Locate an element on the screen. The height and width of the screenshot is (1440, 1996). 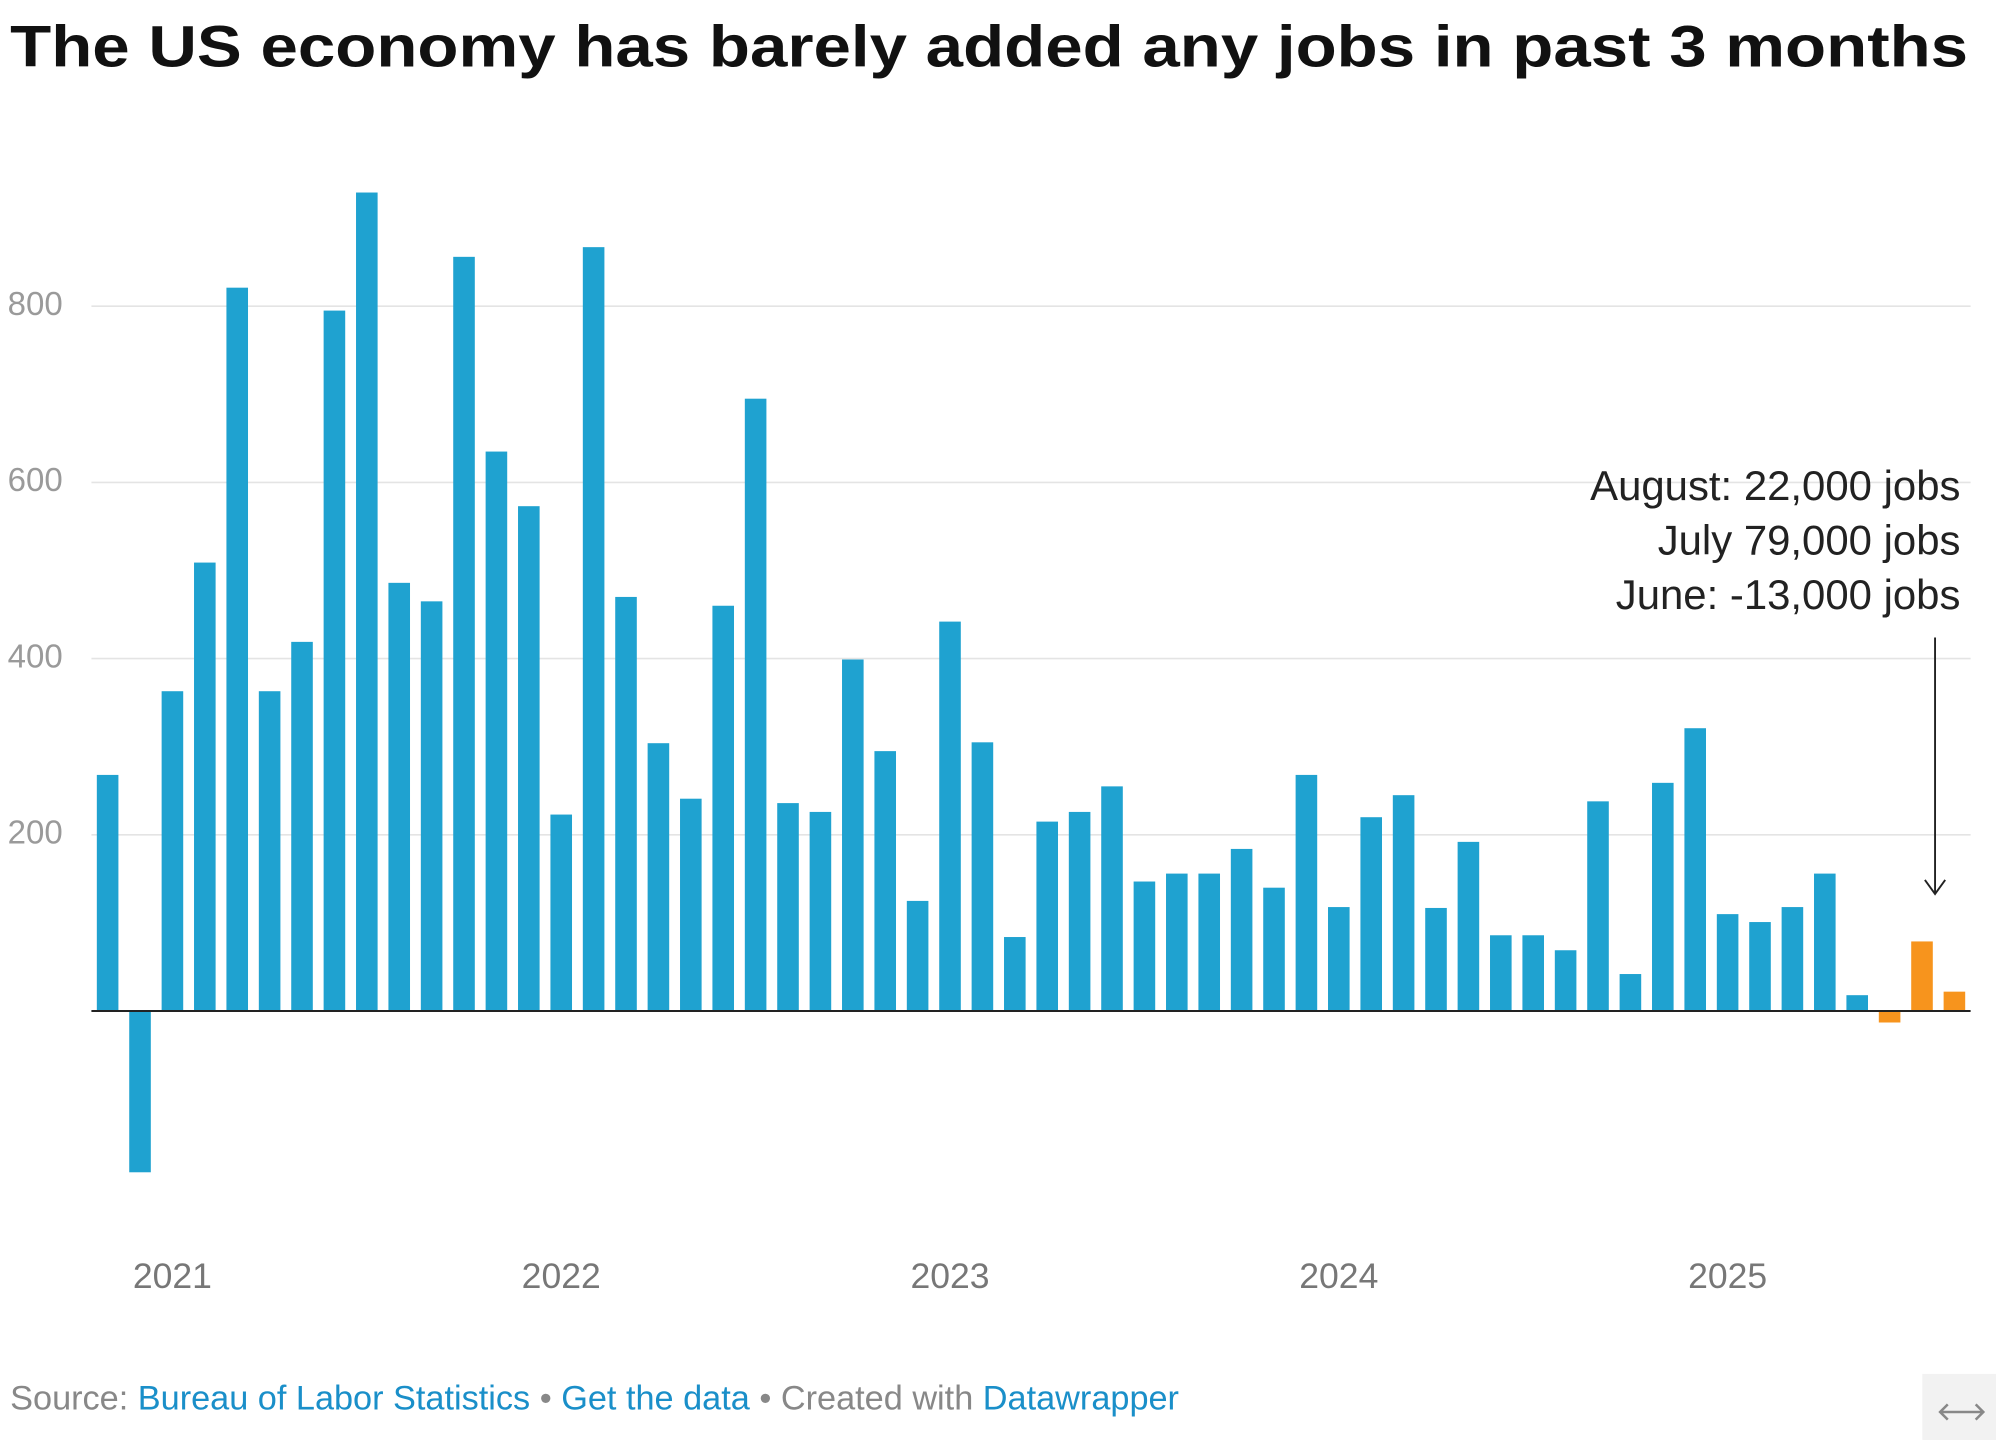
resize-icon is located at coordinates (1962, 1412).